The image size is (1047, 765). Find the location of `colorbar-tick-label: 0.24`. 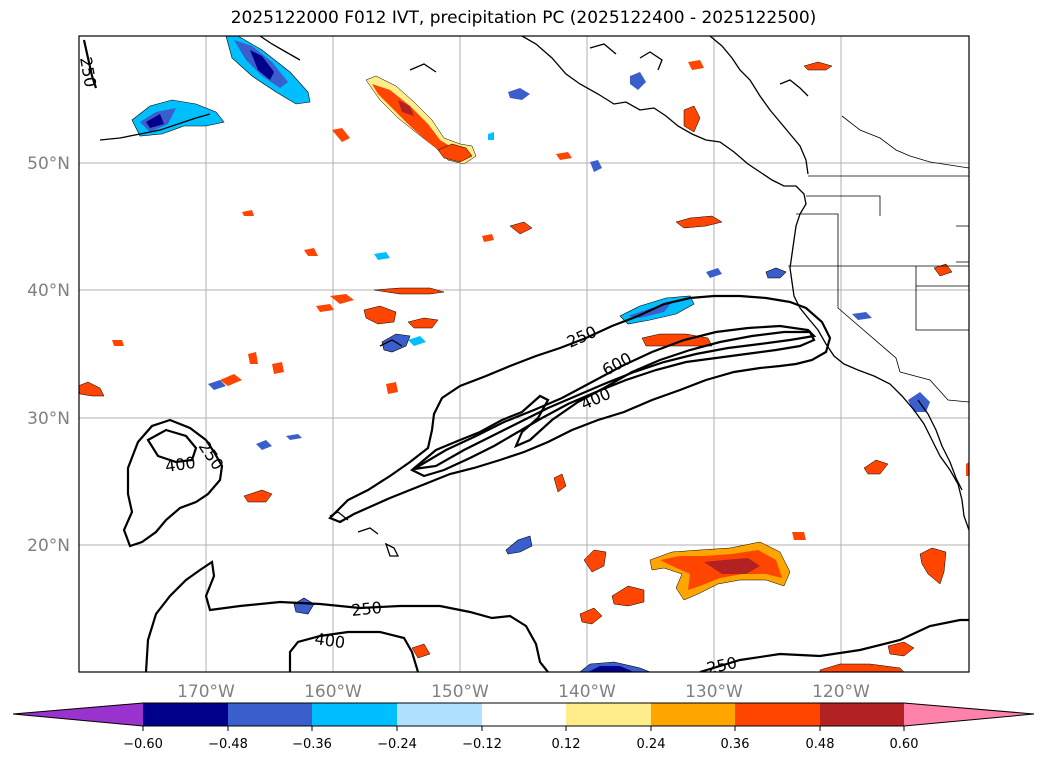

colorbar-tick-label: 0.24 is located at coordinates (651, 744).